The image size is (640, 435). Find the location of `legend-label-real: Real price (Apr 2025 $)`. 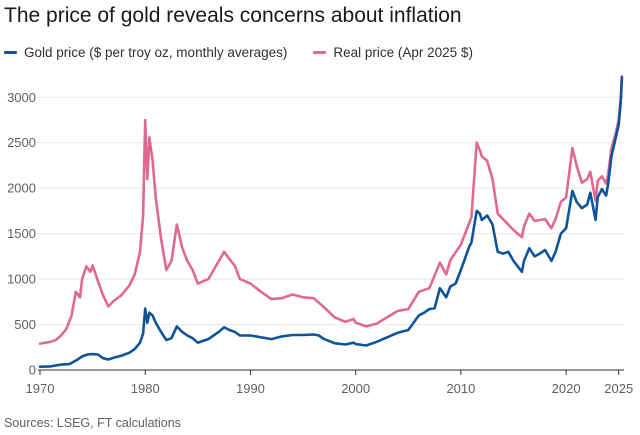

legend-label-real: Real price (Apr 2025 $) is located at coordinates (403, 52).